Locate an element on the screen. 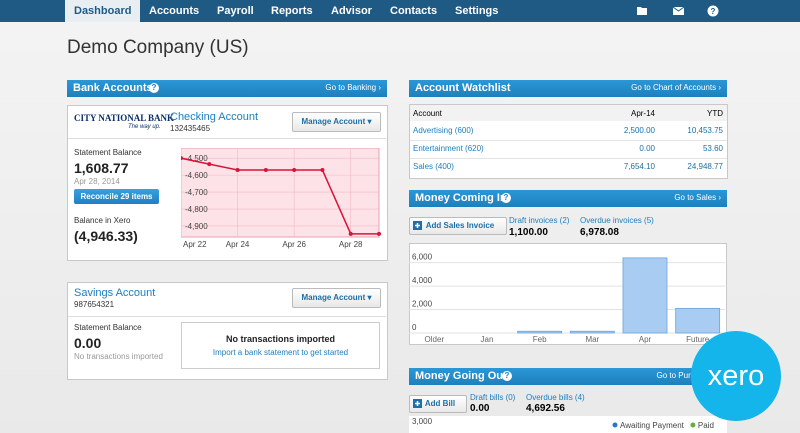 This screenshot has width=800, height=433. legend-label: Paid is located at coordinates (706, 425).